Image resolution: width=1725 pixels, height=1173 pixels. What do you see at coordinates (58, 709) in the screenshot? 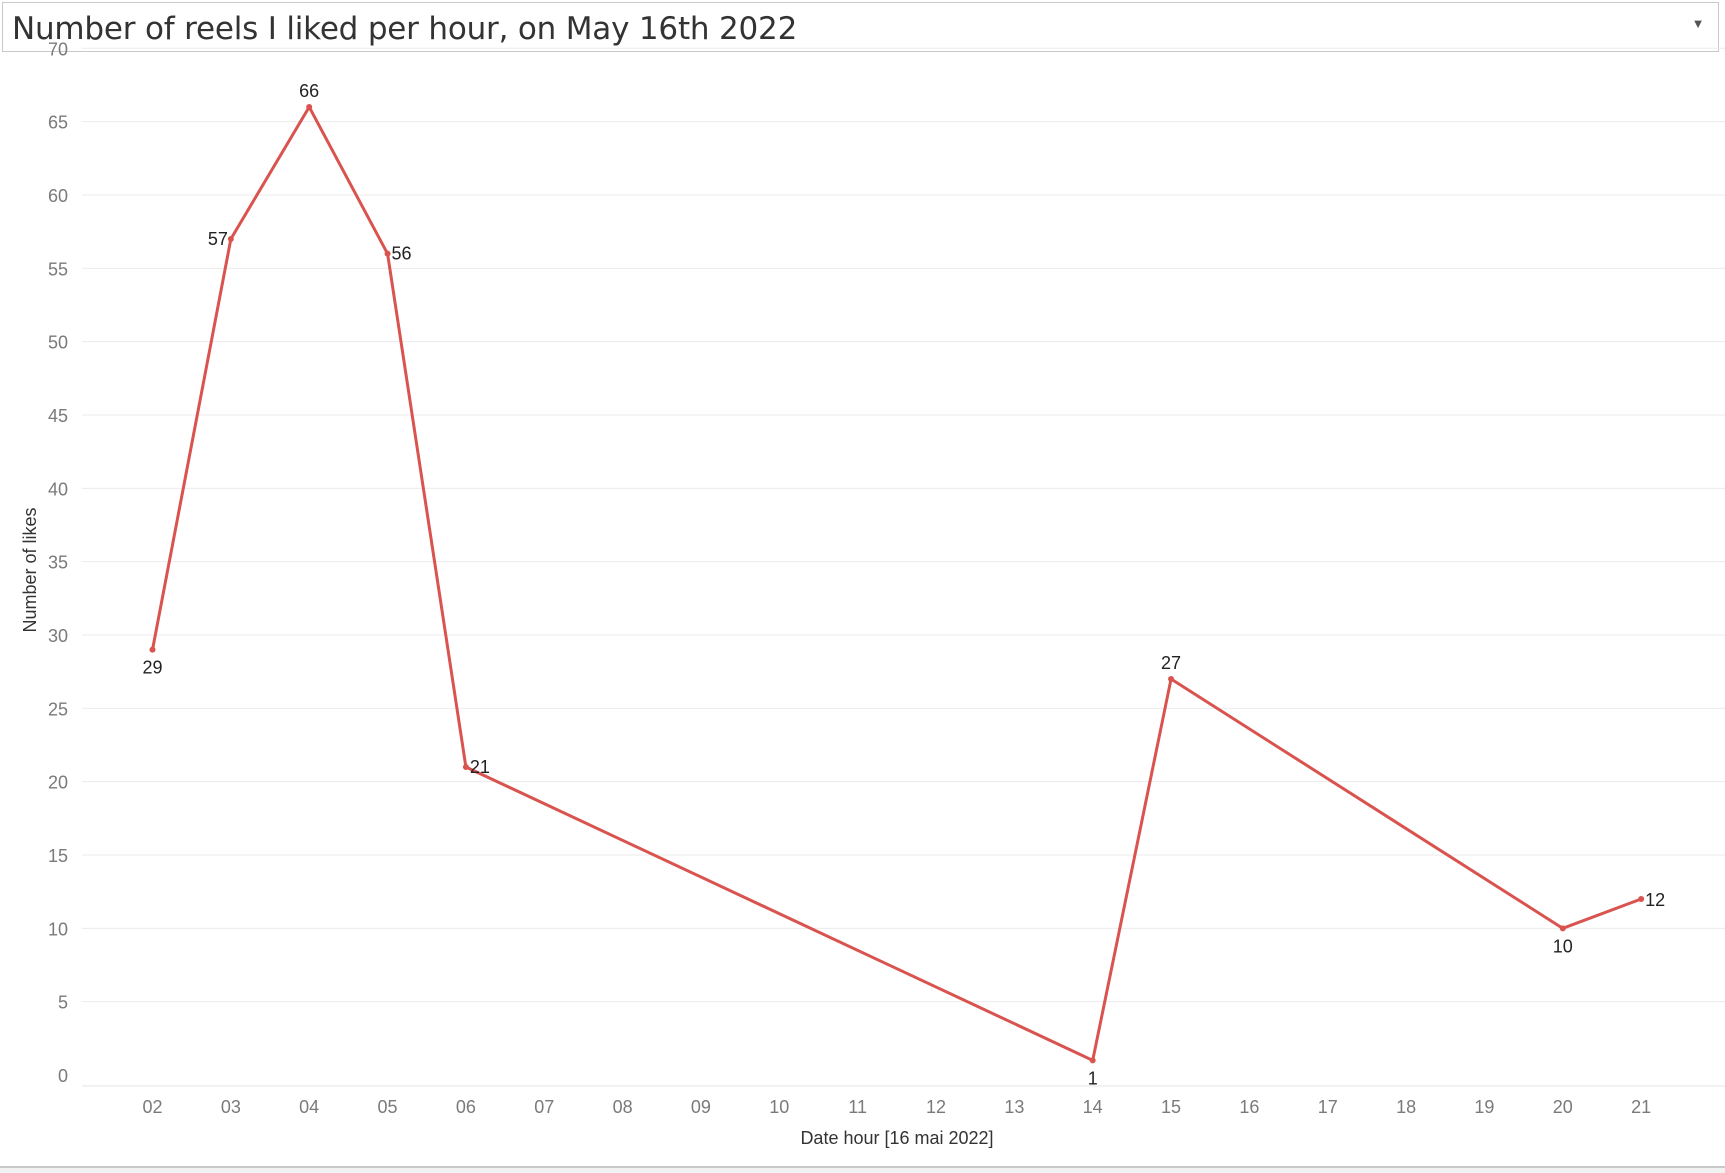
I see `y-tick-label: 25` at bounding box center [58, 709].